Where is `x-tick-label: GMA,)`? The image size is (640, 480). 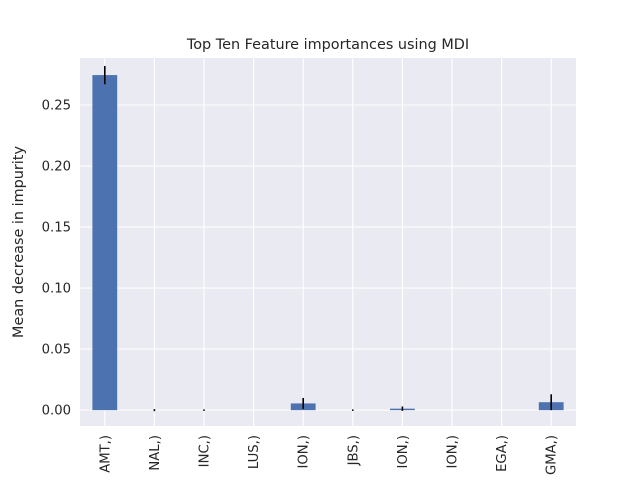 x-tick-label: GMA,) is located at coordinates (552, 455).